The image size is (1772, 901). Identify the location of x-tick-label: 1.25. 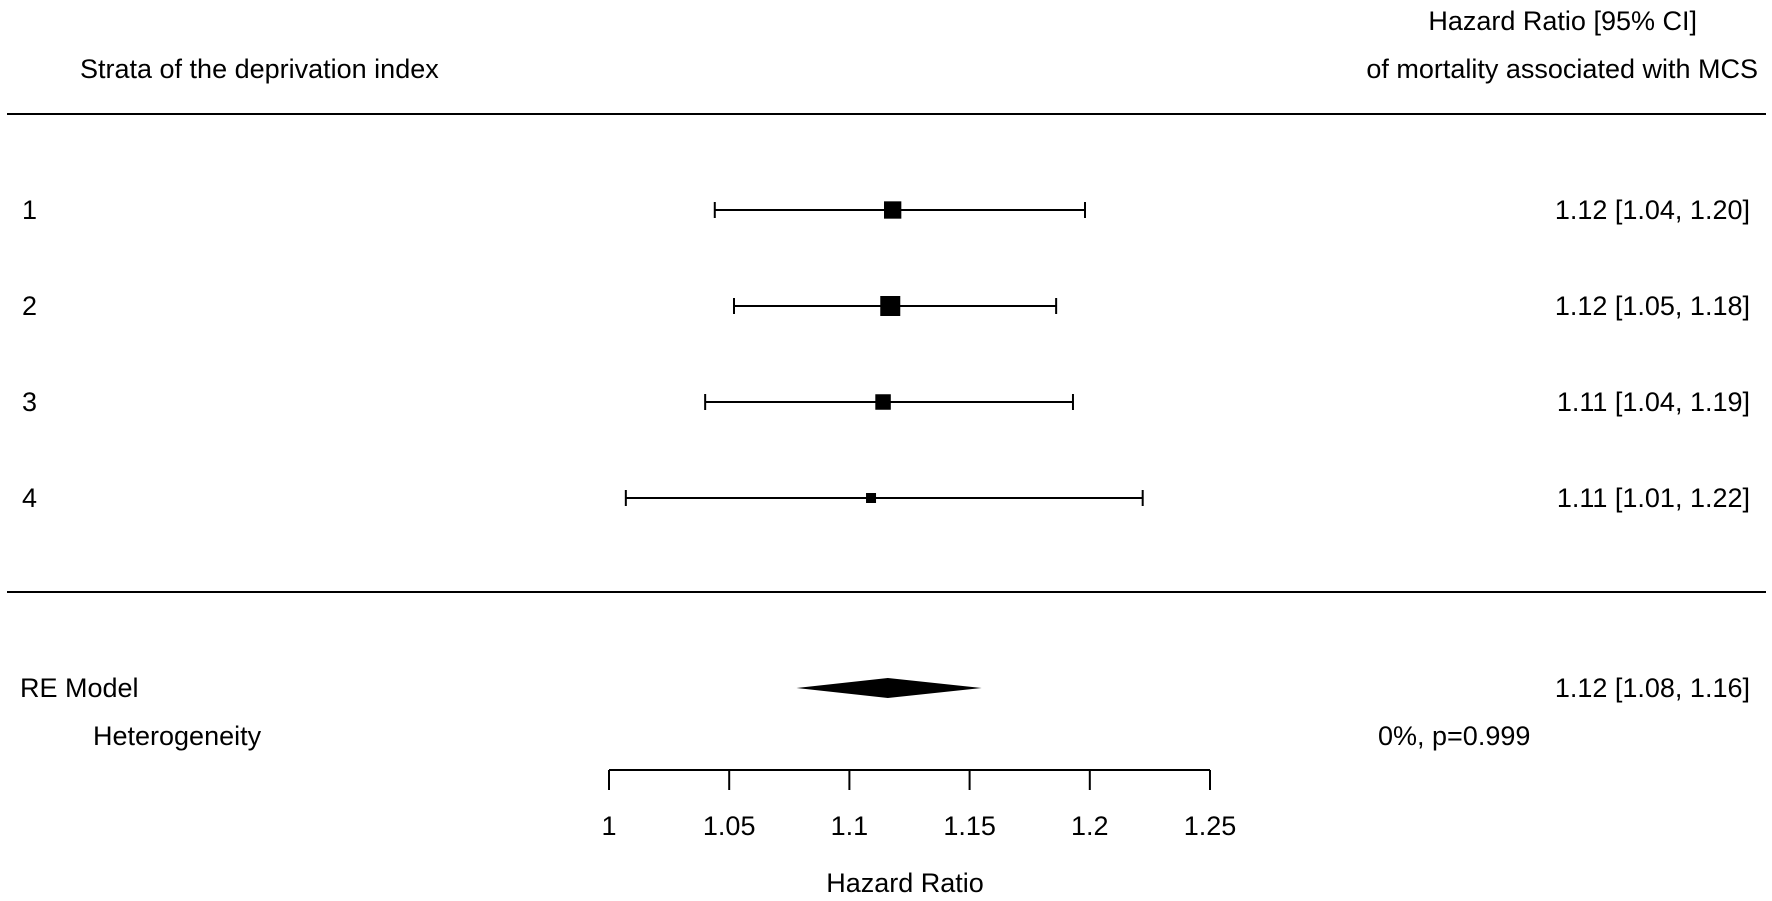
(1210, 826).